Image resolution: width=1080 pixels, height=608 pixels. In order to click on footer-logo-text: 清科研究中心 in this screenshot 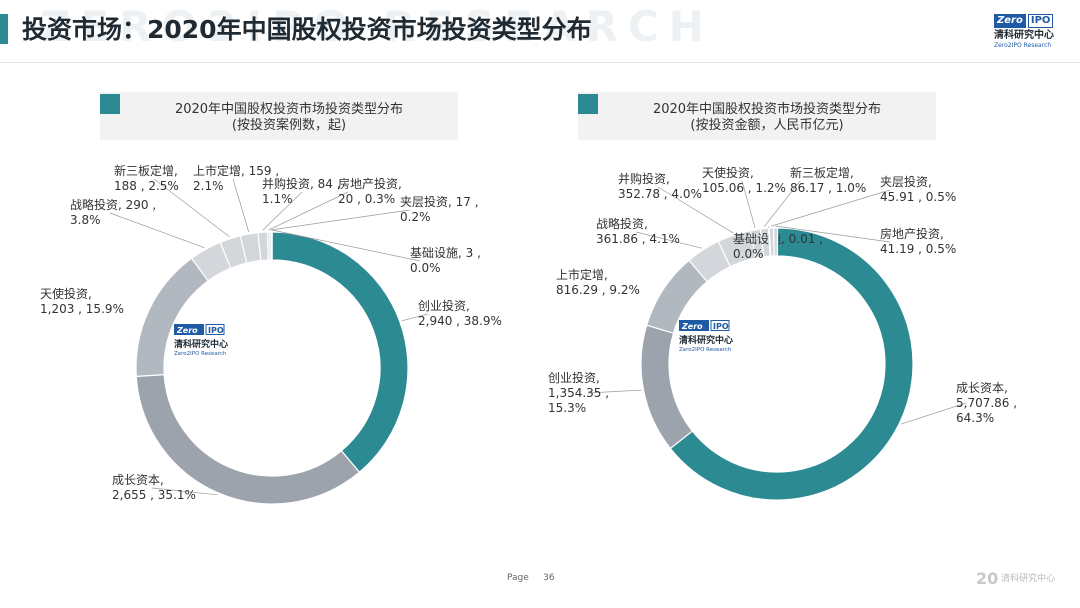, I will do `click(1028, 579)`.